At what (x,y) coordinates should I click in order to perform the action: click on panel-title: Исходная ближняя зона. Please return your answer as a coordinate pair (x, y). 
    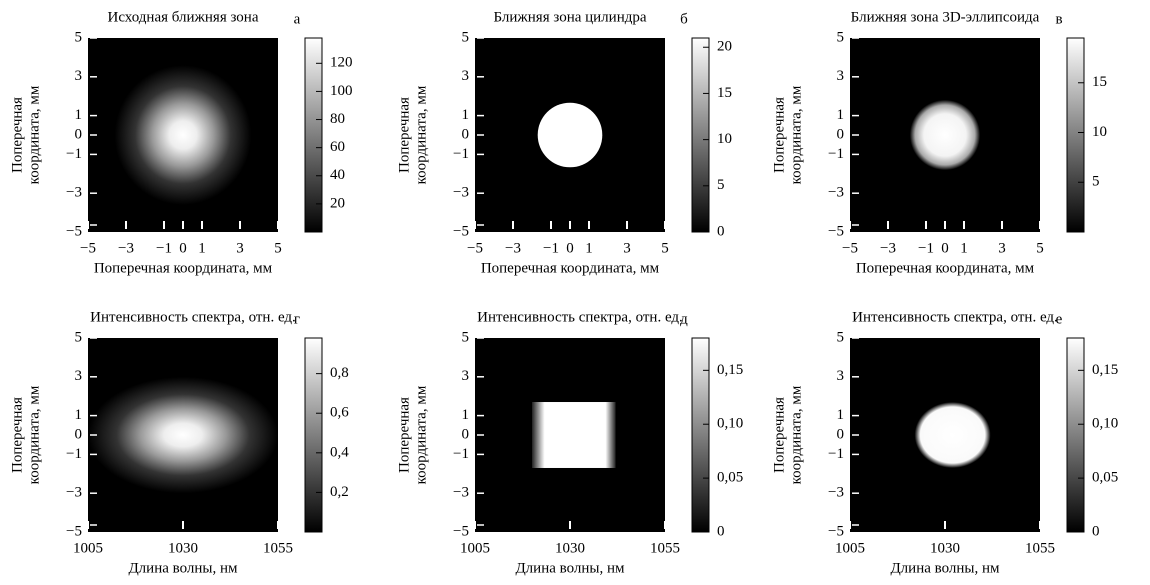
    Looking at the image, I should click on (183, 17).